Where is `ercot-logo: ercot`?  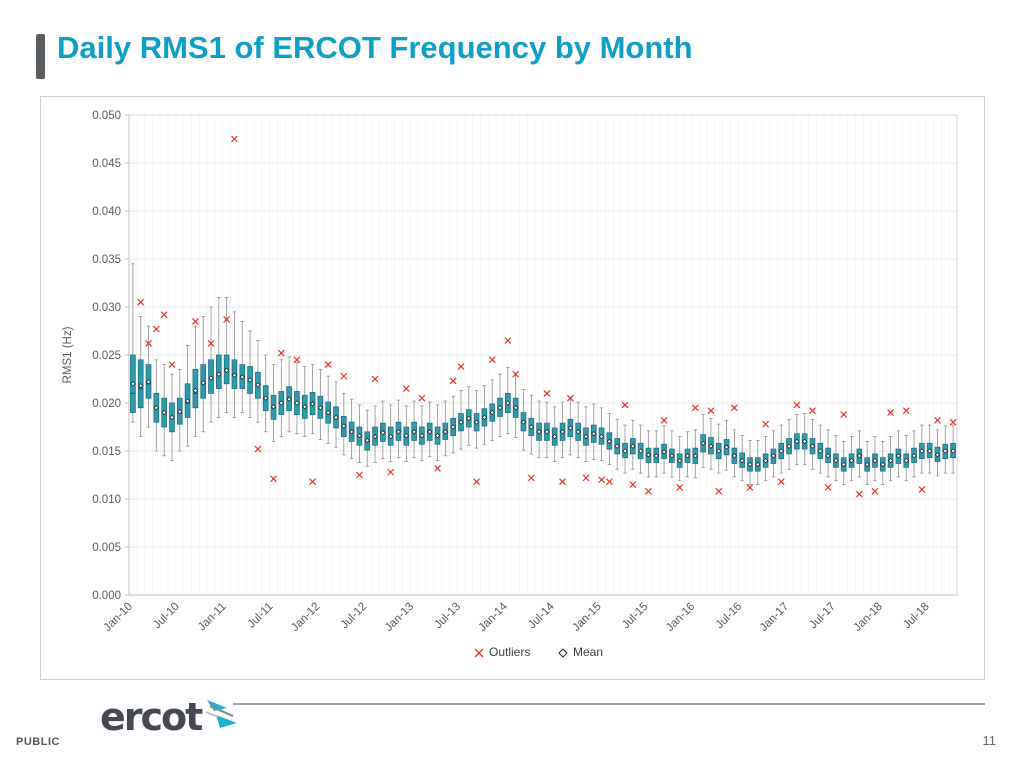 ercot-logo: ercot is located at coordinates (170, 717).